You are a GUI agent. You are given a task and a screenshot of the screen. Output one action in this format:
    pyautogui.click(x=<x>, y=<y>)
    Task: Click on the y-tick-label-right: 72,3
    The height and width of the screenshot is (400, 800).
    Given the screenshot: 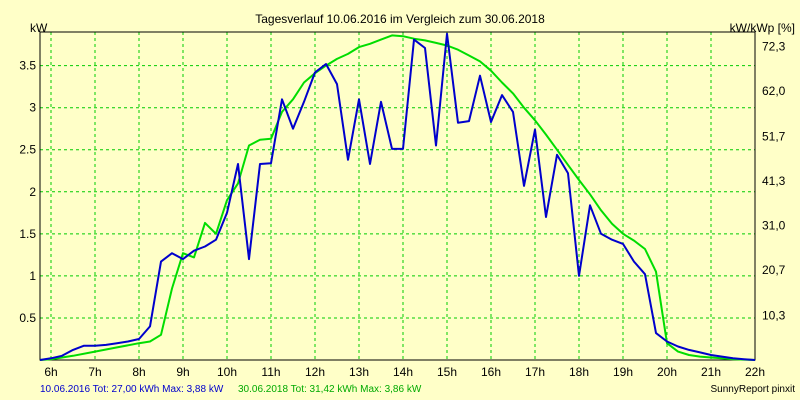 What is the action you would take?
    pyautogui.click(x=774, y=46)
    